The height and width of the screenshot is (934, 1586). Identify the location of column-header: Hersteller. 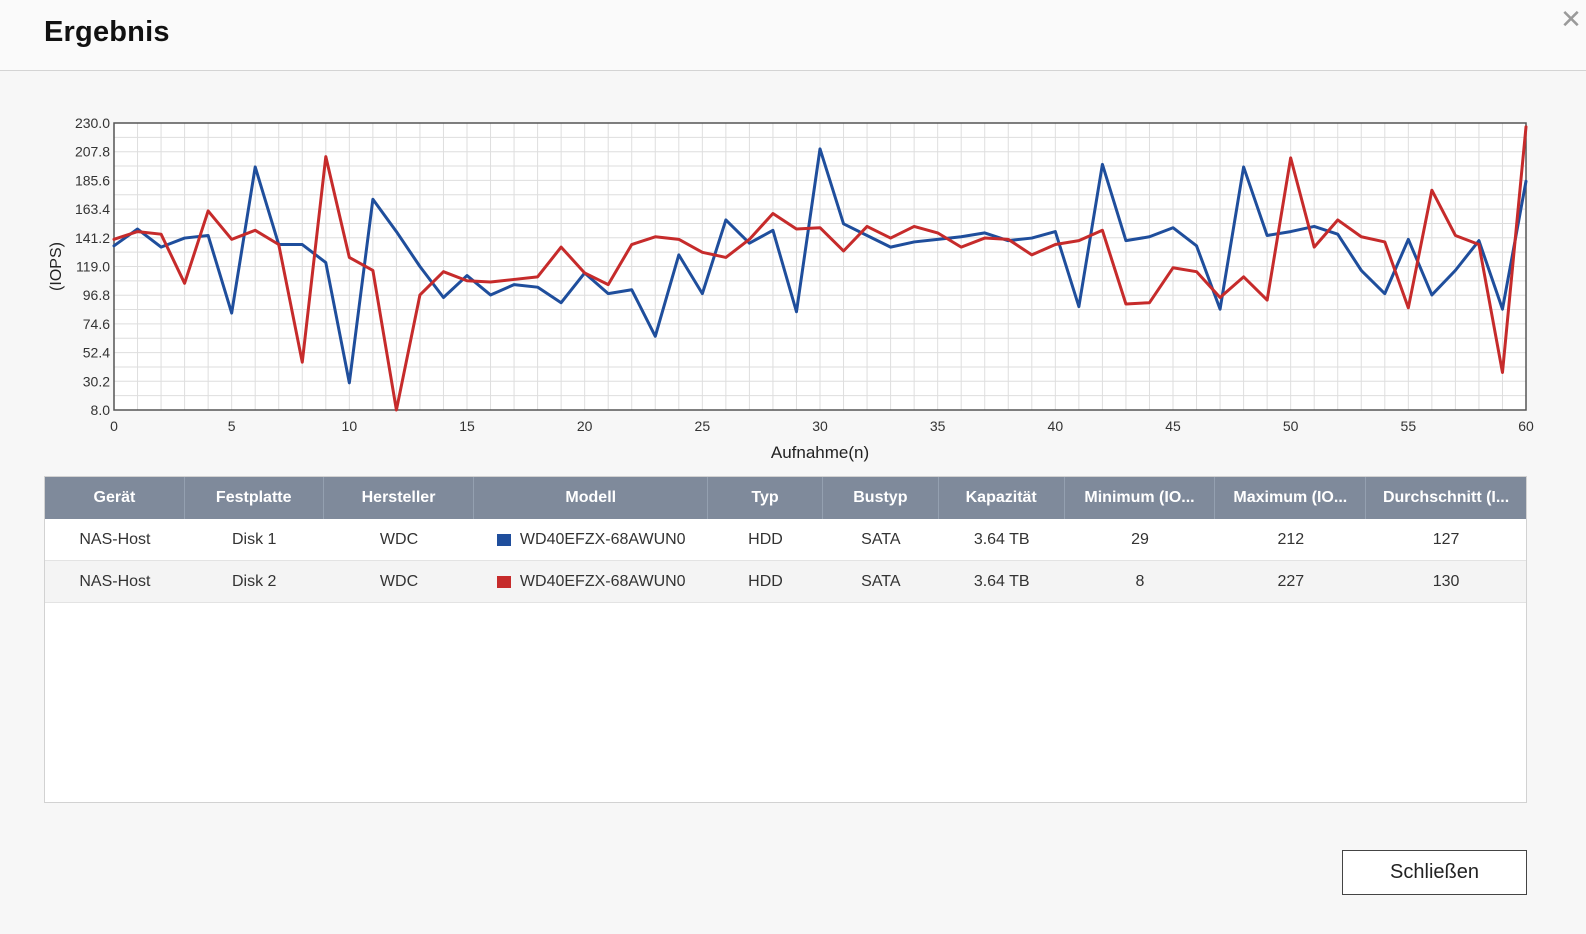
(399, 498).